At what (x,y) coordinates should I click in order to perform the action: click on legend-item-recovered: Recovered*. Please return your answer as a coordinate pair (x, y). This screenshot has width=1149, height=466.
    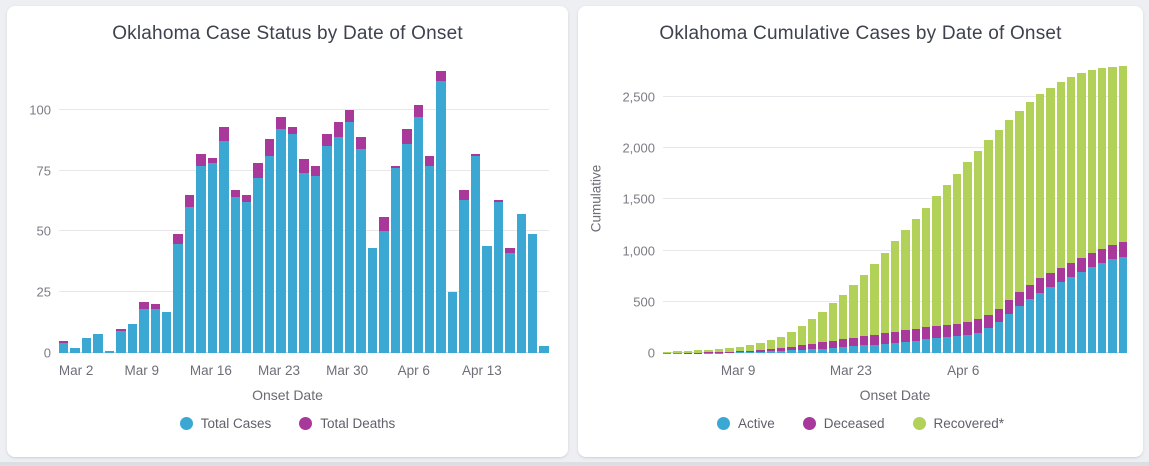
    Looking at the image, I should click on (958, 423).